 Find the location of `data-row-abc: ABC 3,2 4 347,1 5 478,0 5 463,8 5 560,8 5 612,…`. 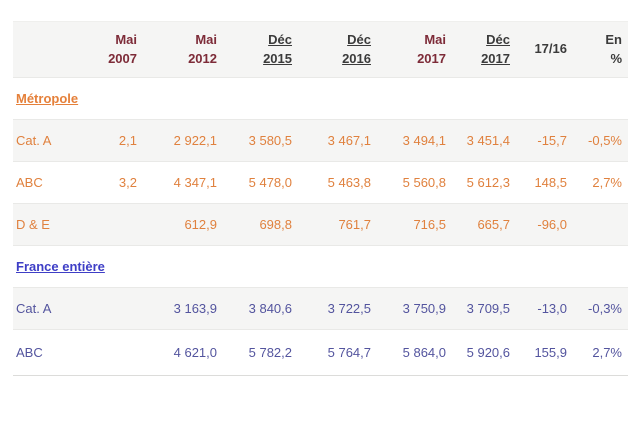

data-row-abc: ABC 3,2 4 347,1 5 478,0 5 463,8 5 560,8 5 612,… is located at coordinates (320, 182).